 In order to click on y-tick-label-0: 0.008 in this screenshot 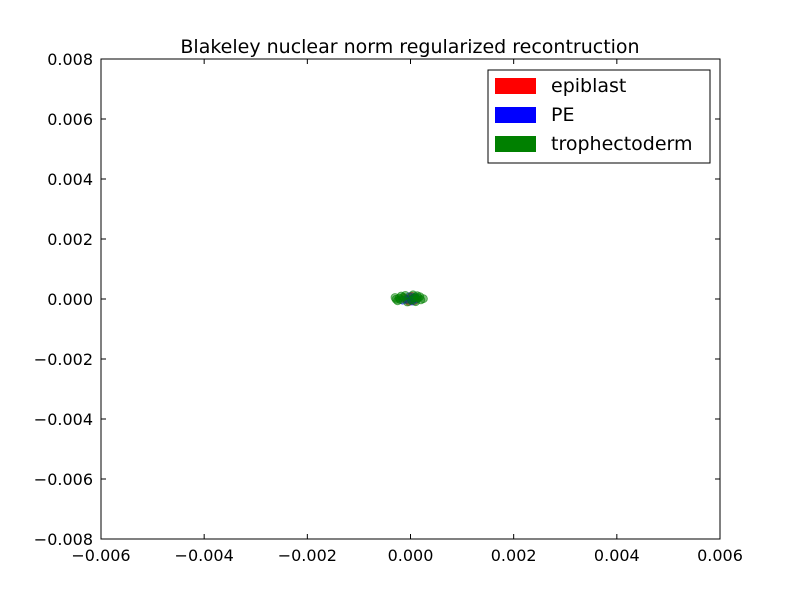, I will do `click(70, 59)`.